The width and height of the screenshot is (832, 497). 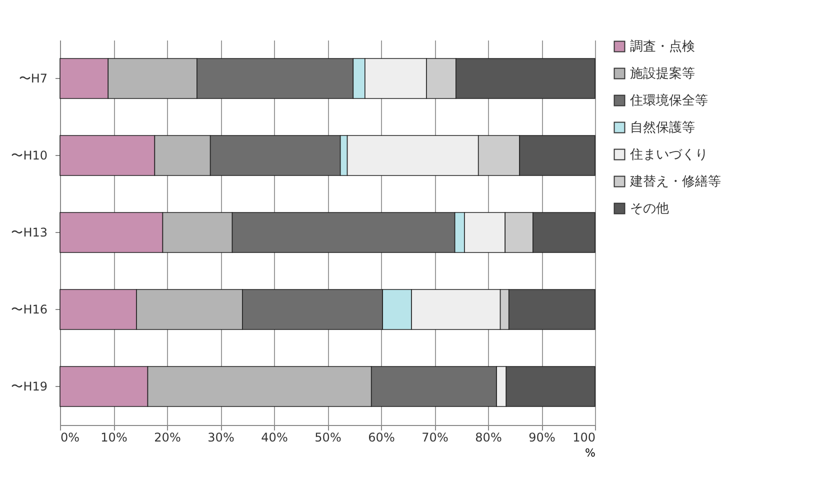 I want to click on x-tick-label: 60%, so click(x=381, y=437).